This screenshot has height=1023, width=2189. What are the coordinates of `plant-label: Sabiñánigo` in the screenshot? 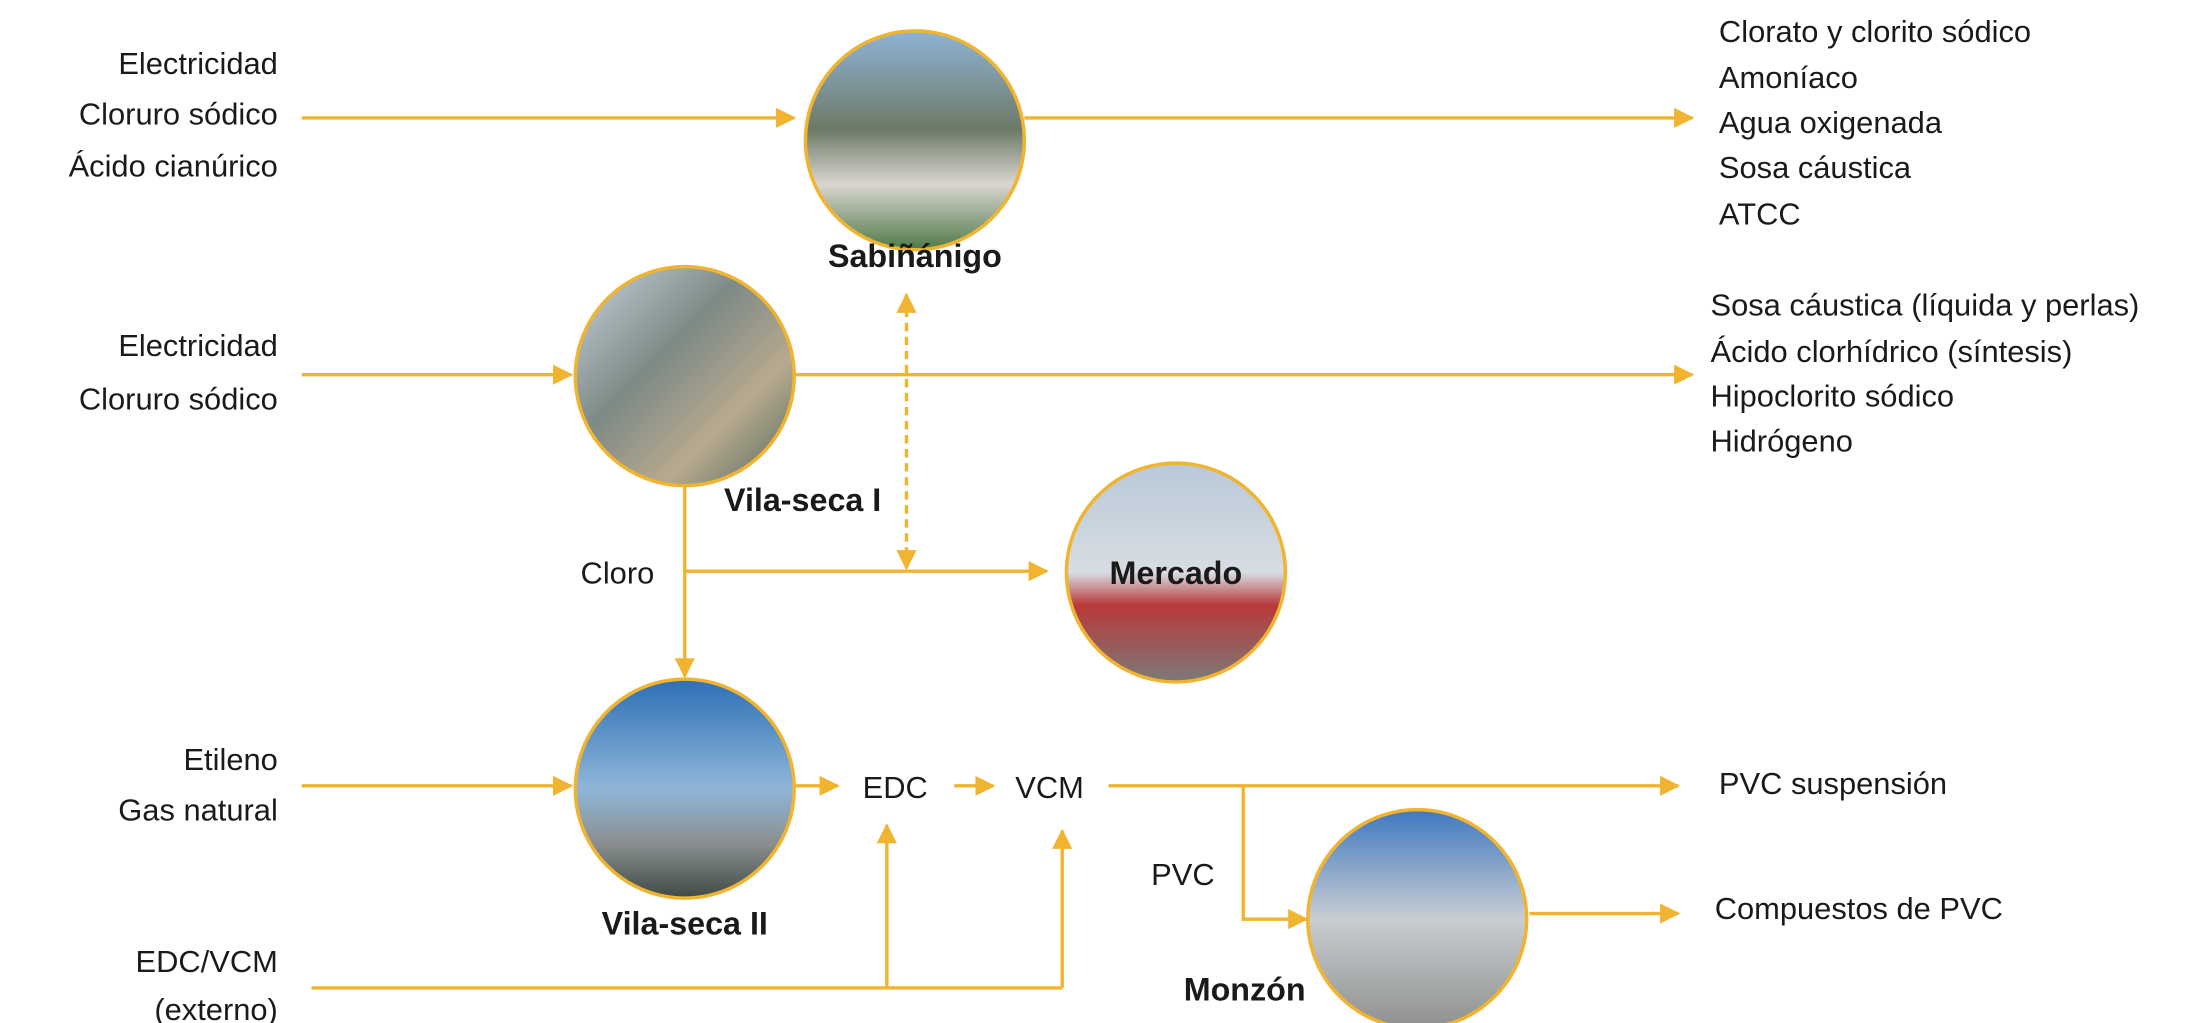 It's located at (915, 256).